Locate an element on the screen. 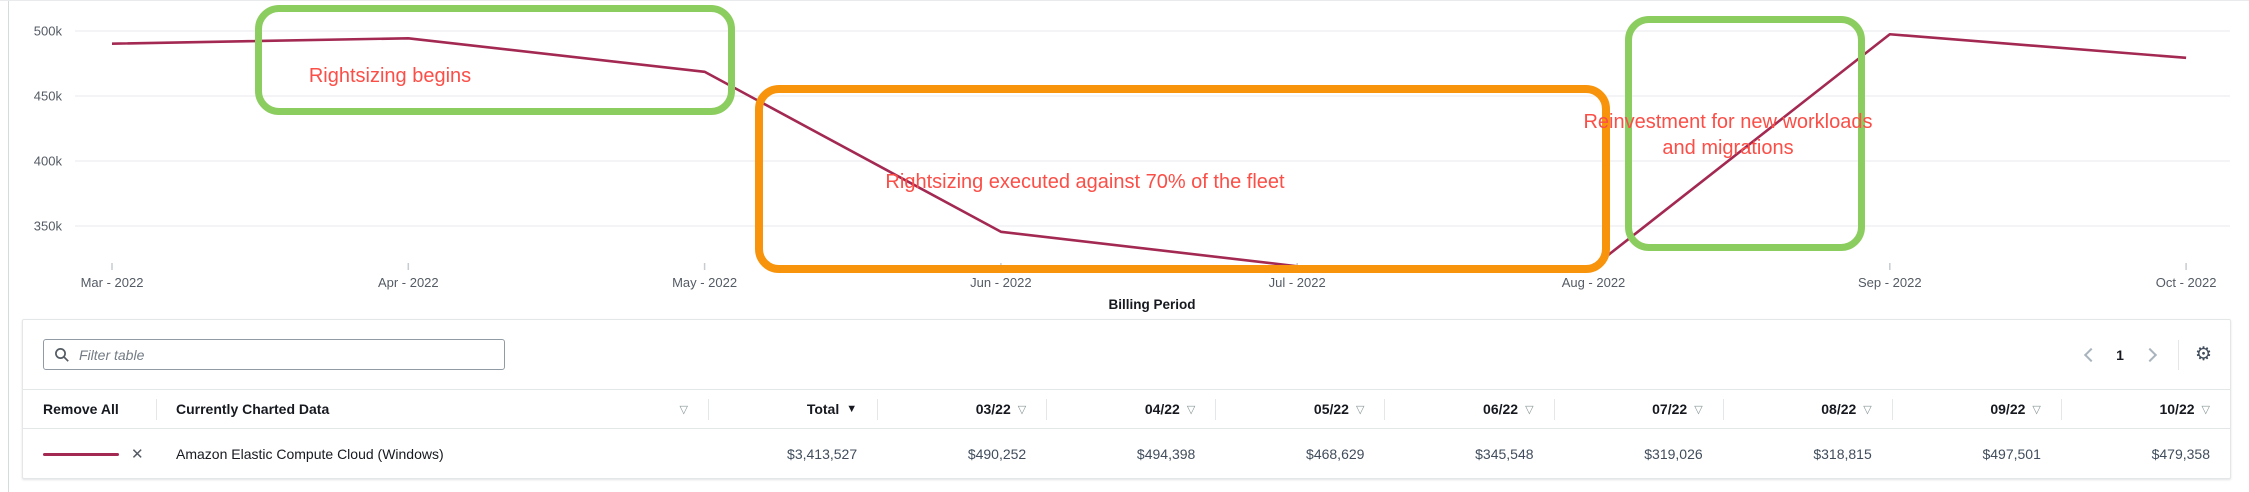 The width and height of the screenshot is (2249, 492). column-header-08-22: 08/22 ▽ is located at coordinates (1807, 409).